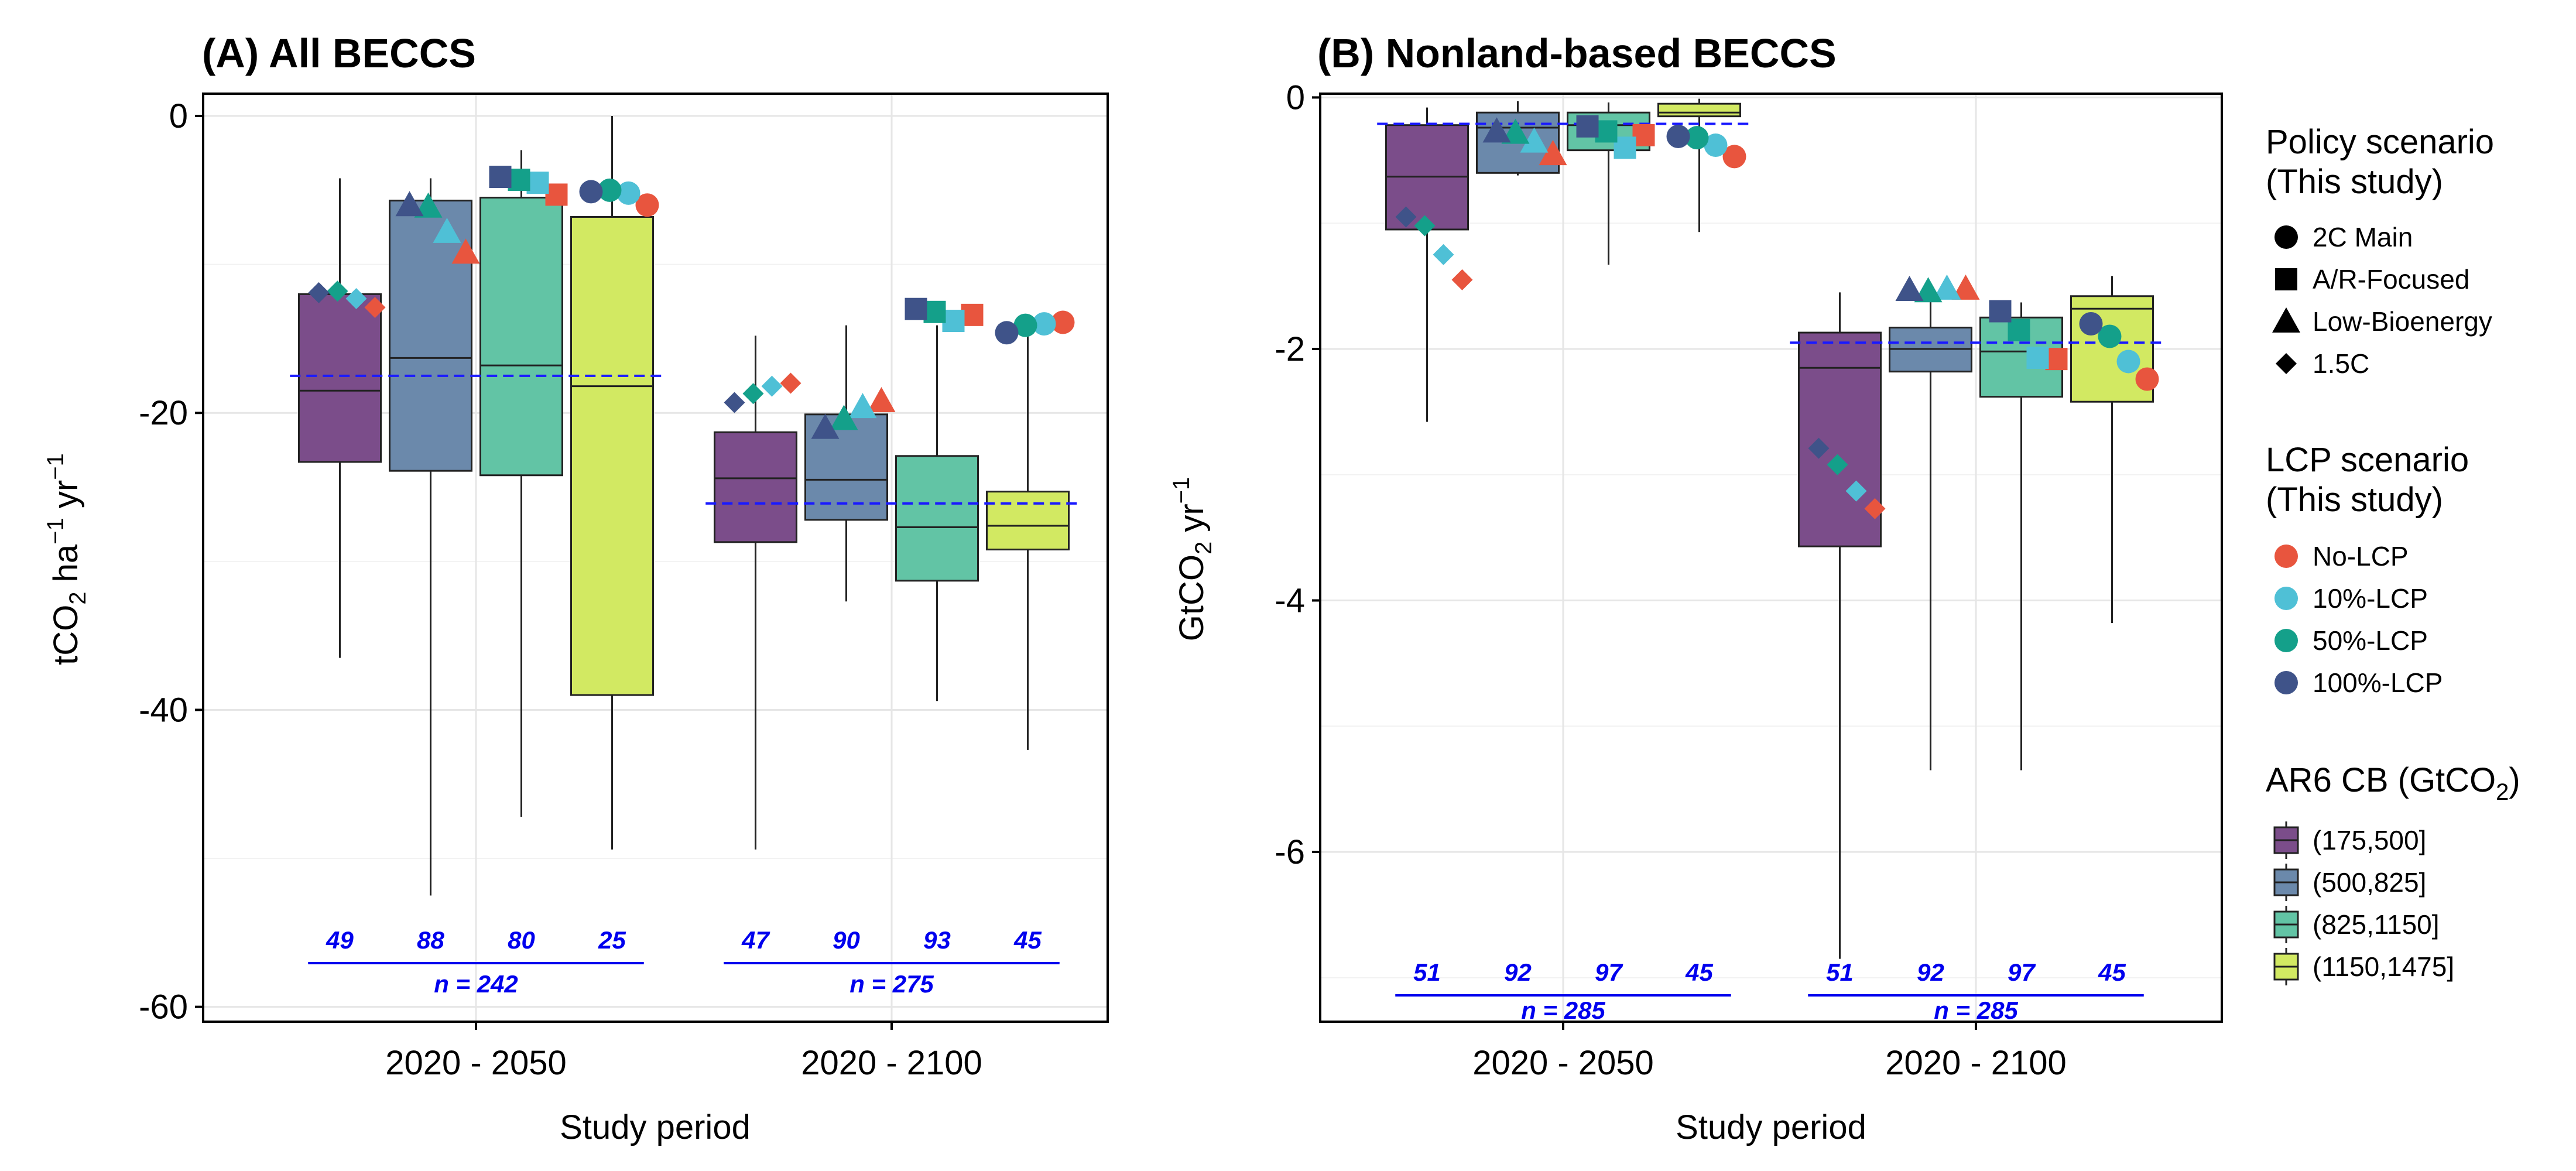  What do you see at coordinates (67, 559) in the screenshot?
I see `panel-a-y-label: tCO2 ha−1 yr−1` at bounding box center [67, 559].